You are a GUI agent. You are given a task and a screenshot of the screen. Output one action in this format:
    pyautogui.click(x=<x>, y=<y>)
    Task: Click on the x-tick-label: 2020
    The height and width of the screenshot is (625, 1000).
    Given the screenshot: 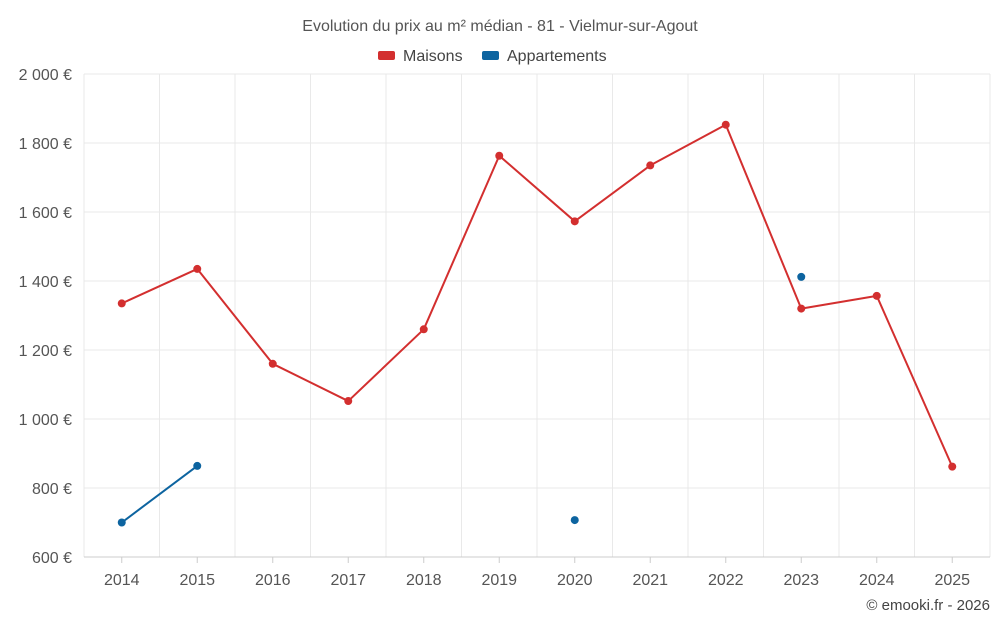 What is the action you would take?
    pyautogui.click(x=575, y=580)
    